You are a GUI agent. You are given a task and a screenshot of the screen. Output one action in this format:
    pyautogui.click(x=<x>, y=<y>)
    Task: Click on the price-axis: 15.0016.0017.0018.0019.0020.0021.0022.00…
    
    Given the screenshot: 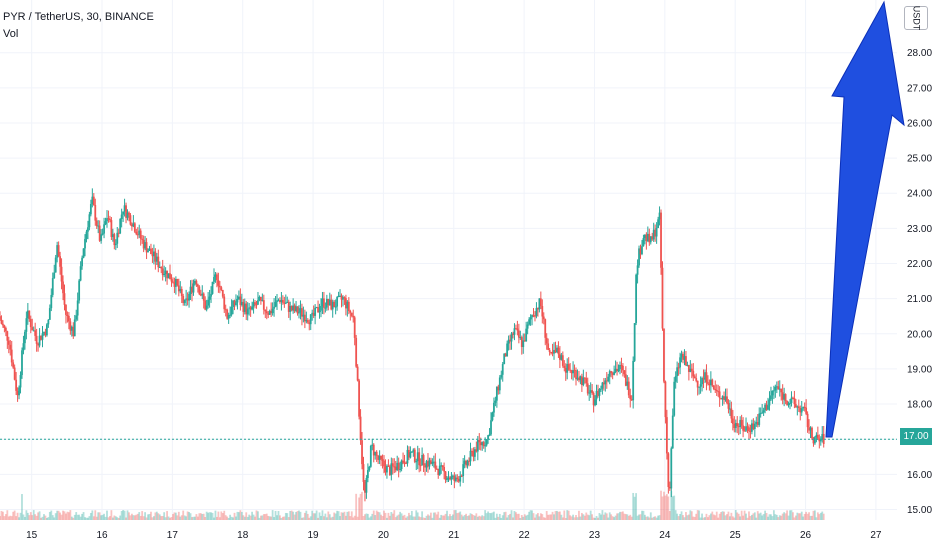 What is the action you would take?
    pyautogui.click(x=919, y=282)
    